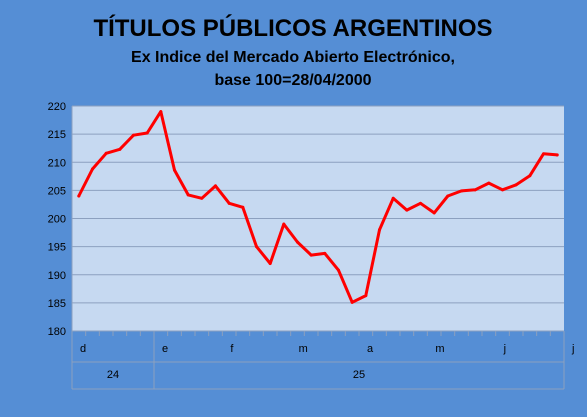  What do you see at coordinates (57, 304) in the screenshot?
I see `y-tick-label: 185` at bounding box center [57, 304].